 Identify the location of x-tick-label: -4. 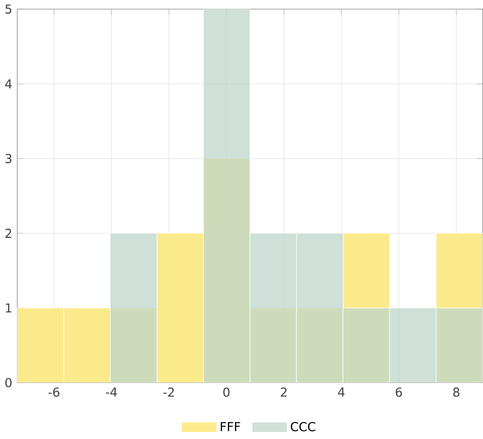
(111, 392).